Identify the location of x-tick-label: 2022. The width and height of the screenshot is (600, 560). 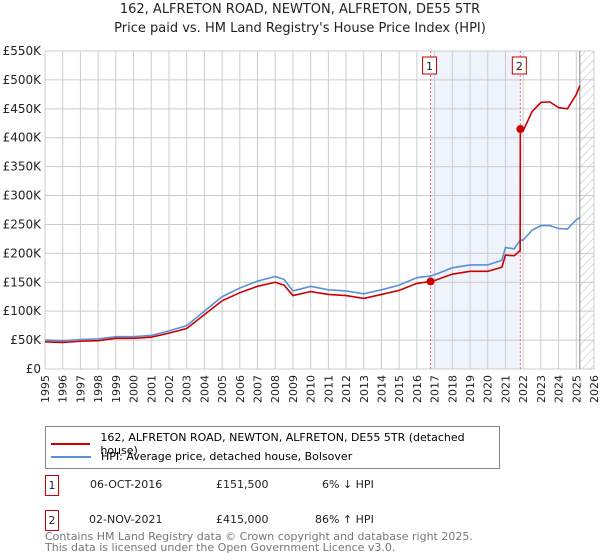
(523, 389).